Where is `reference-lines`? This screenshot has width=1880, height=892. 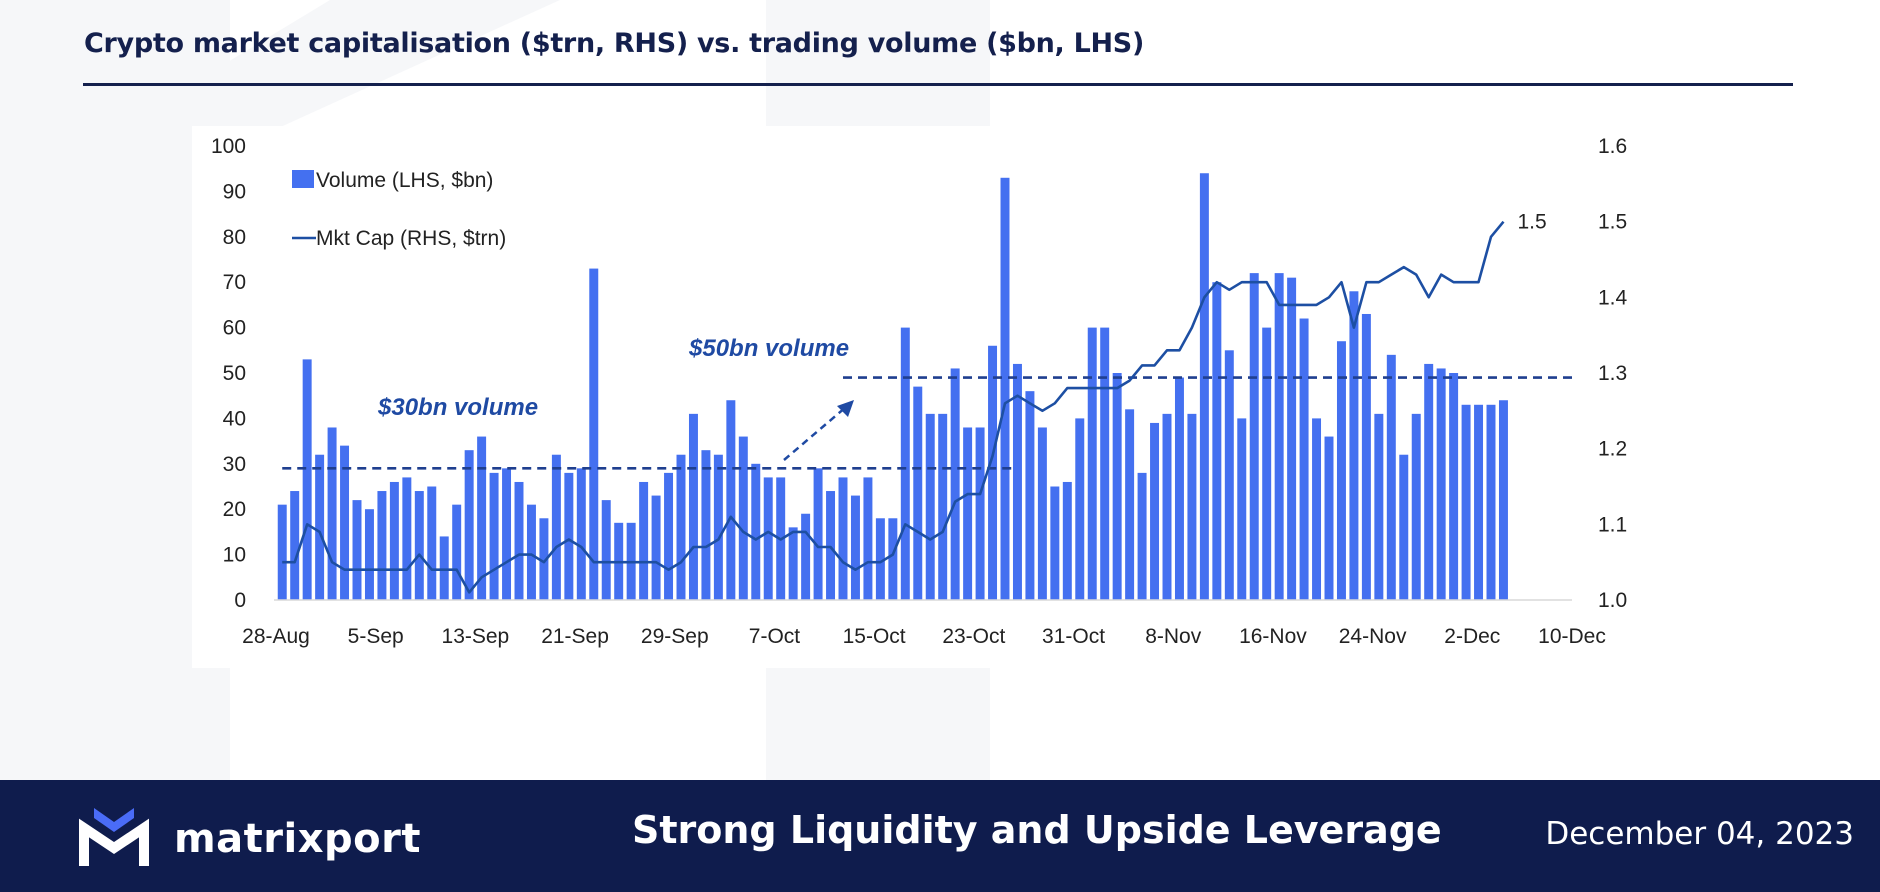 reference-lines is located at coordinates (929, 423).